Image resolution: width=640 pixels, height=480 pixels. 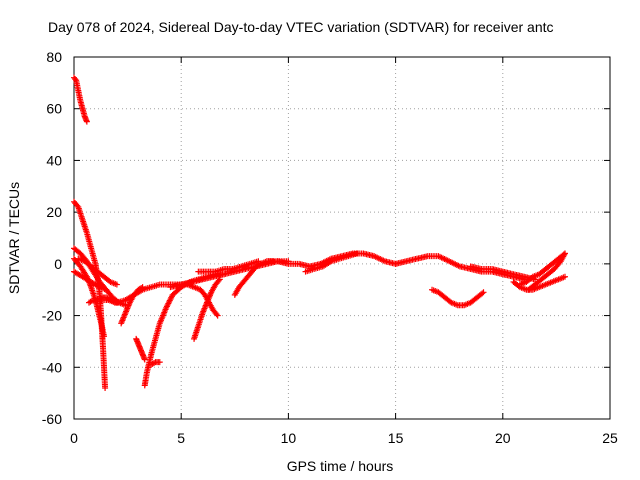 I want to click on y-tick-label: 40, so click(x=54, y=160).